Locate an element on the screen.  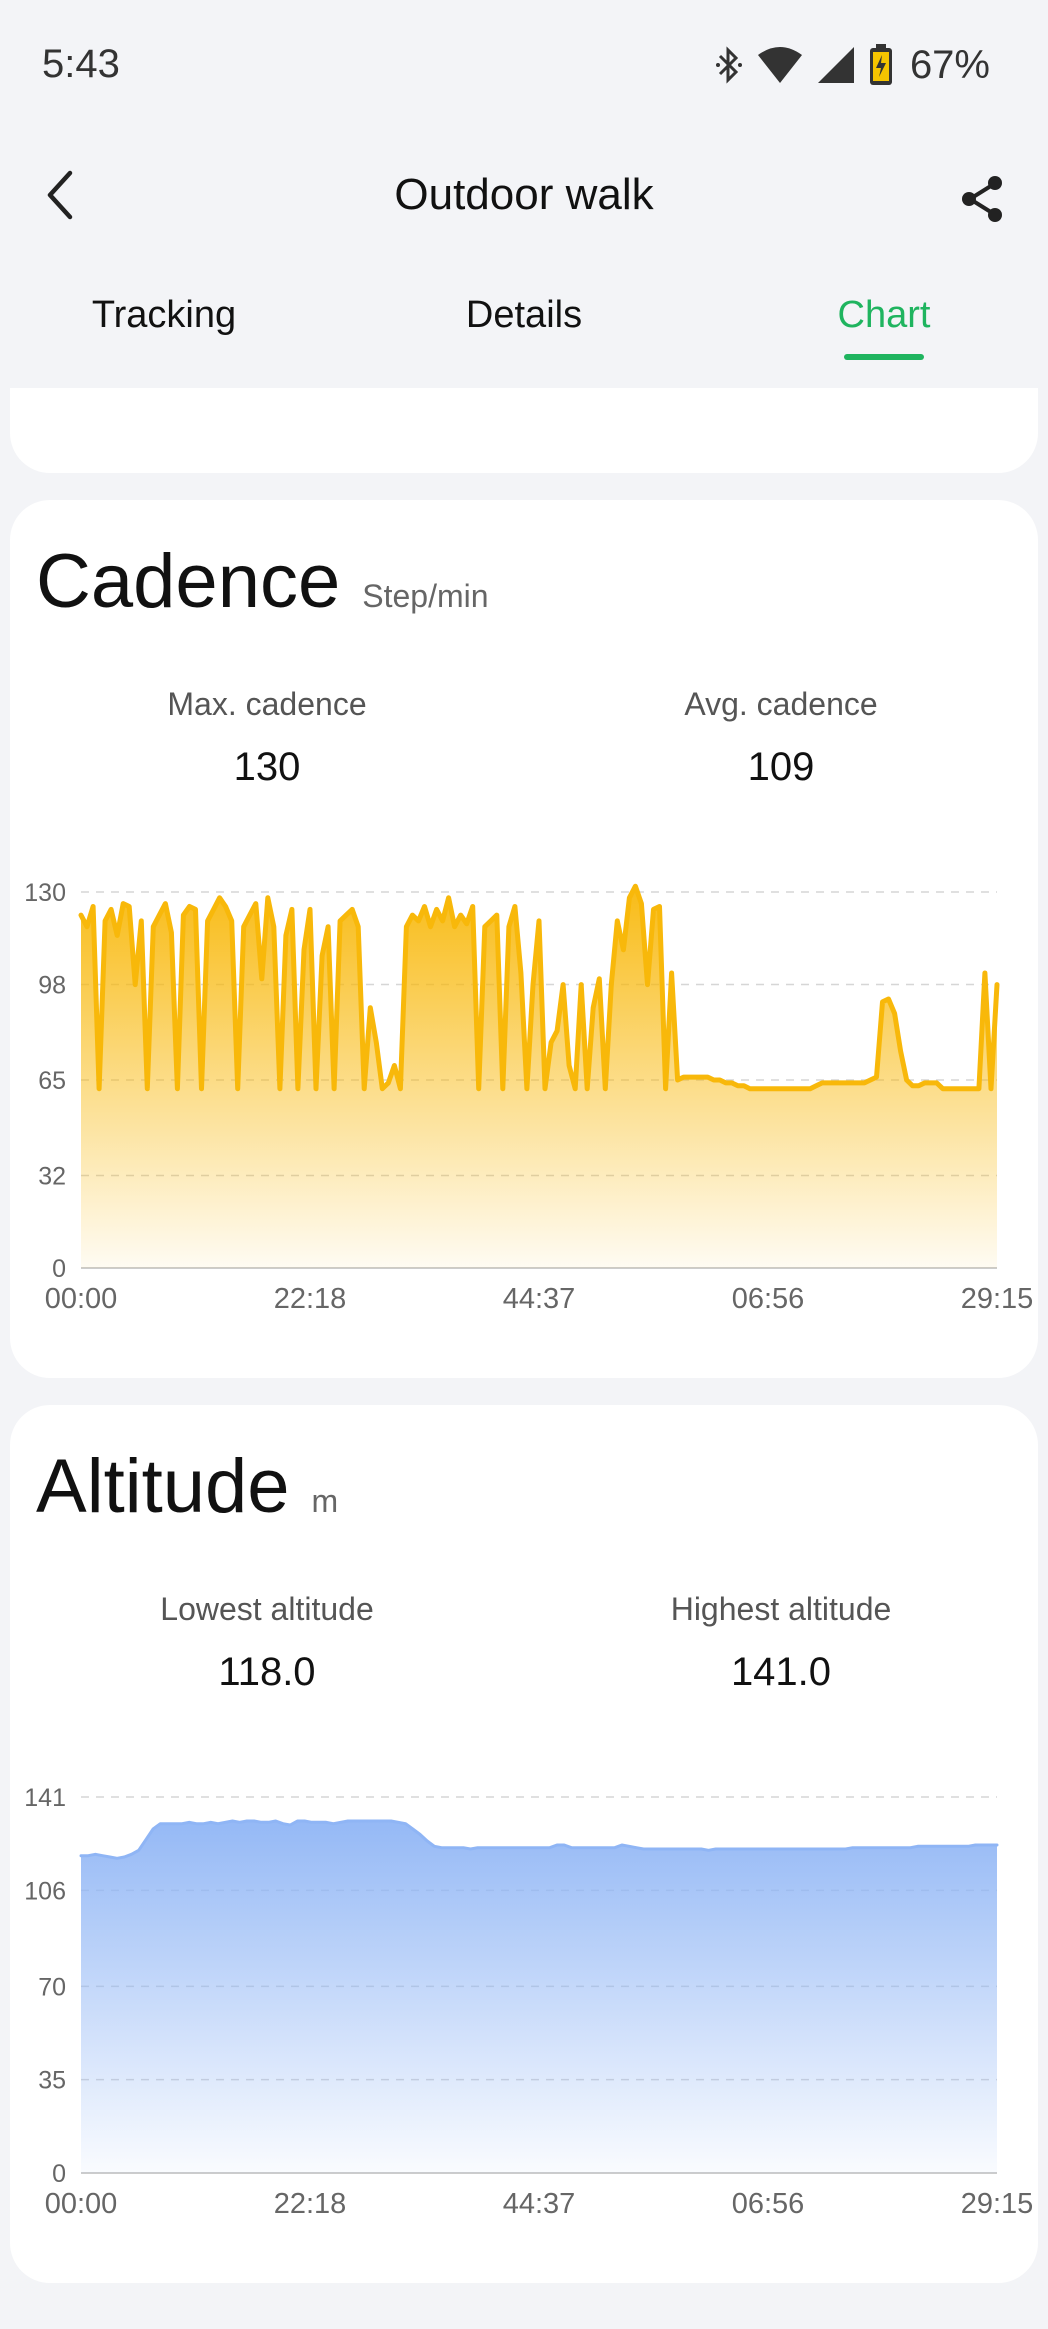
cadence-x-tick-label: 06:56 is located at coordinates (768, 1299).